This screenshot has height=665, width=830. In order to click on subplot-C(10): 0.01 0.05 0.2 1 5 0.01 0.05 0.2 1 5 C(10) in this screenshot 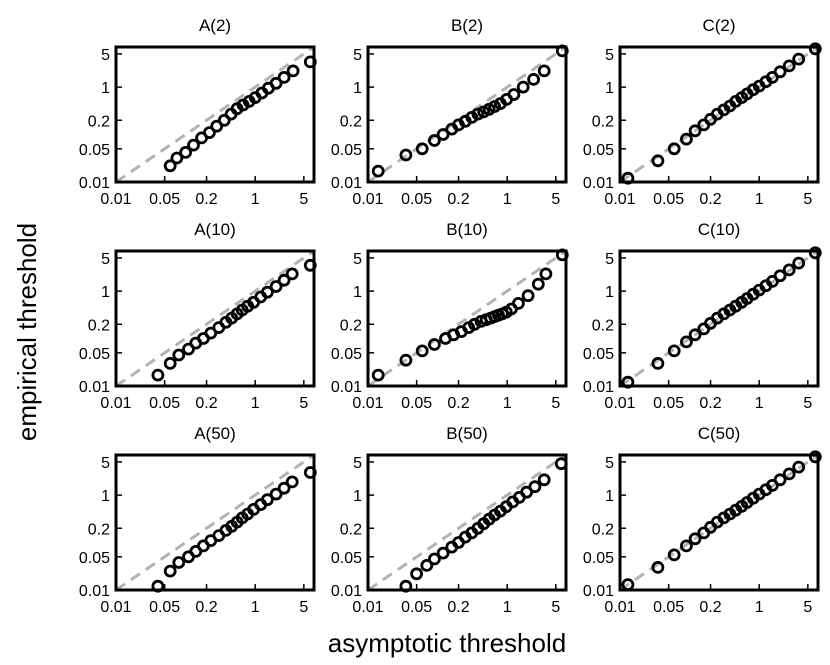, I will do `click(702, 316)`.